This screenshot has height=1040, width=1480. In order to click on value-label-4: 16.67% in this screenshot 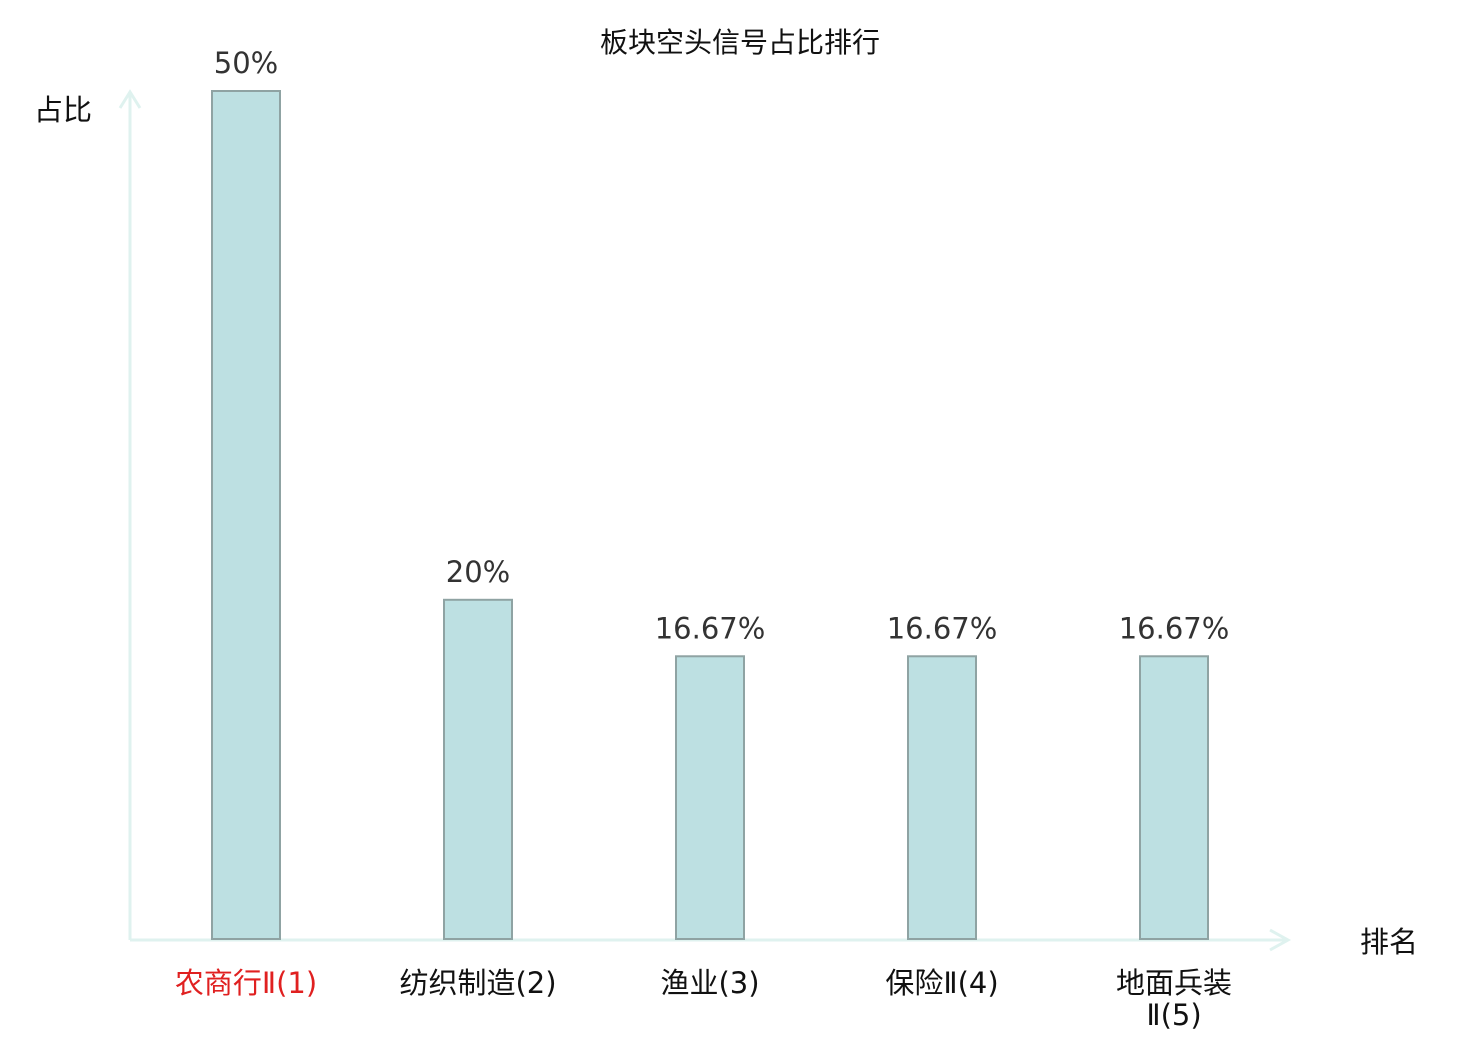, I will do `click(942, 628)`.